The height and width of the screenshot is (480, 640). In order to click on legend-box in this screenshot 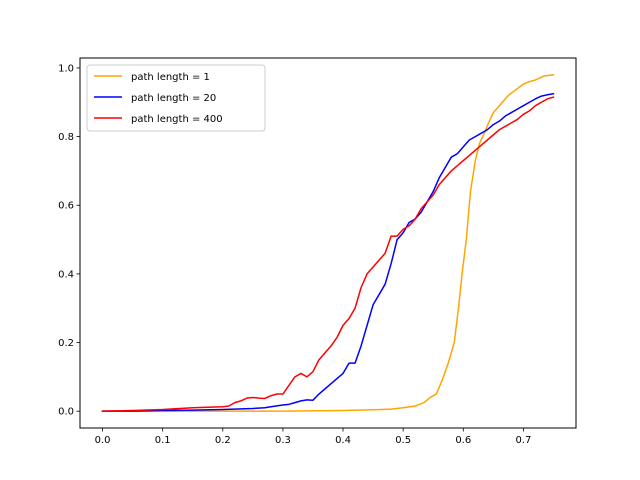, I will do `click(176, 98)`.